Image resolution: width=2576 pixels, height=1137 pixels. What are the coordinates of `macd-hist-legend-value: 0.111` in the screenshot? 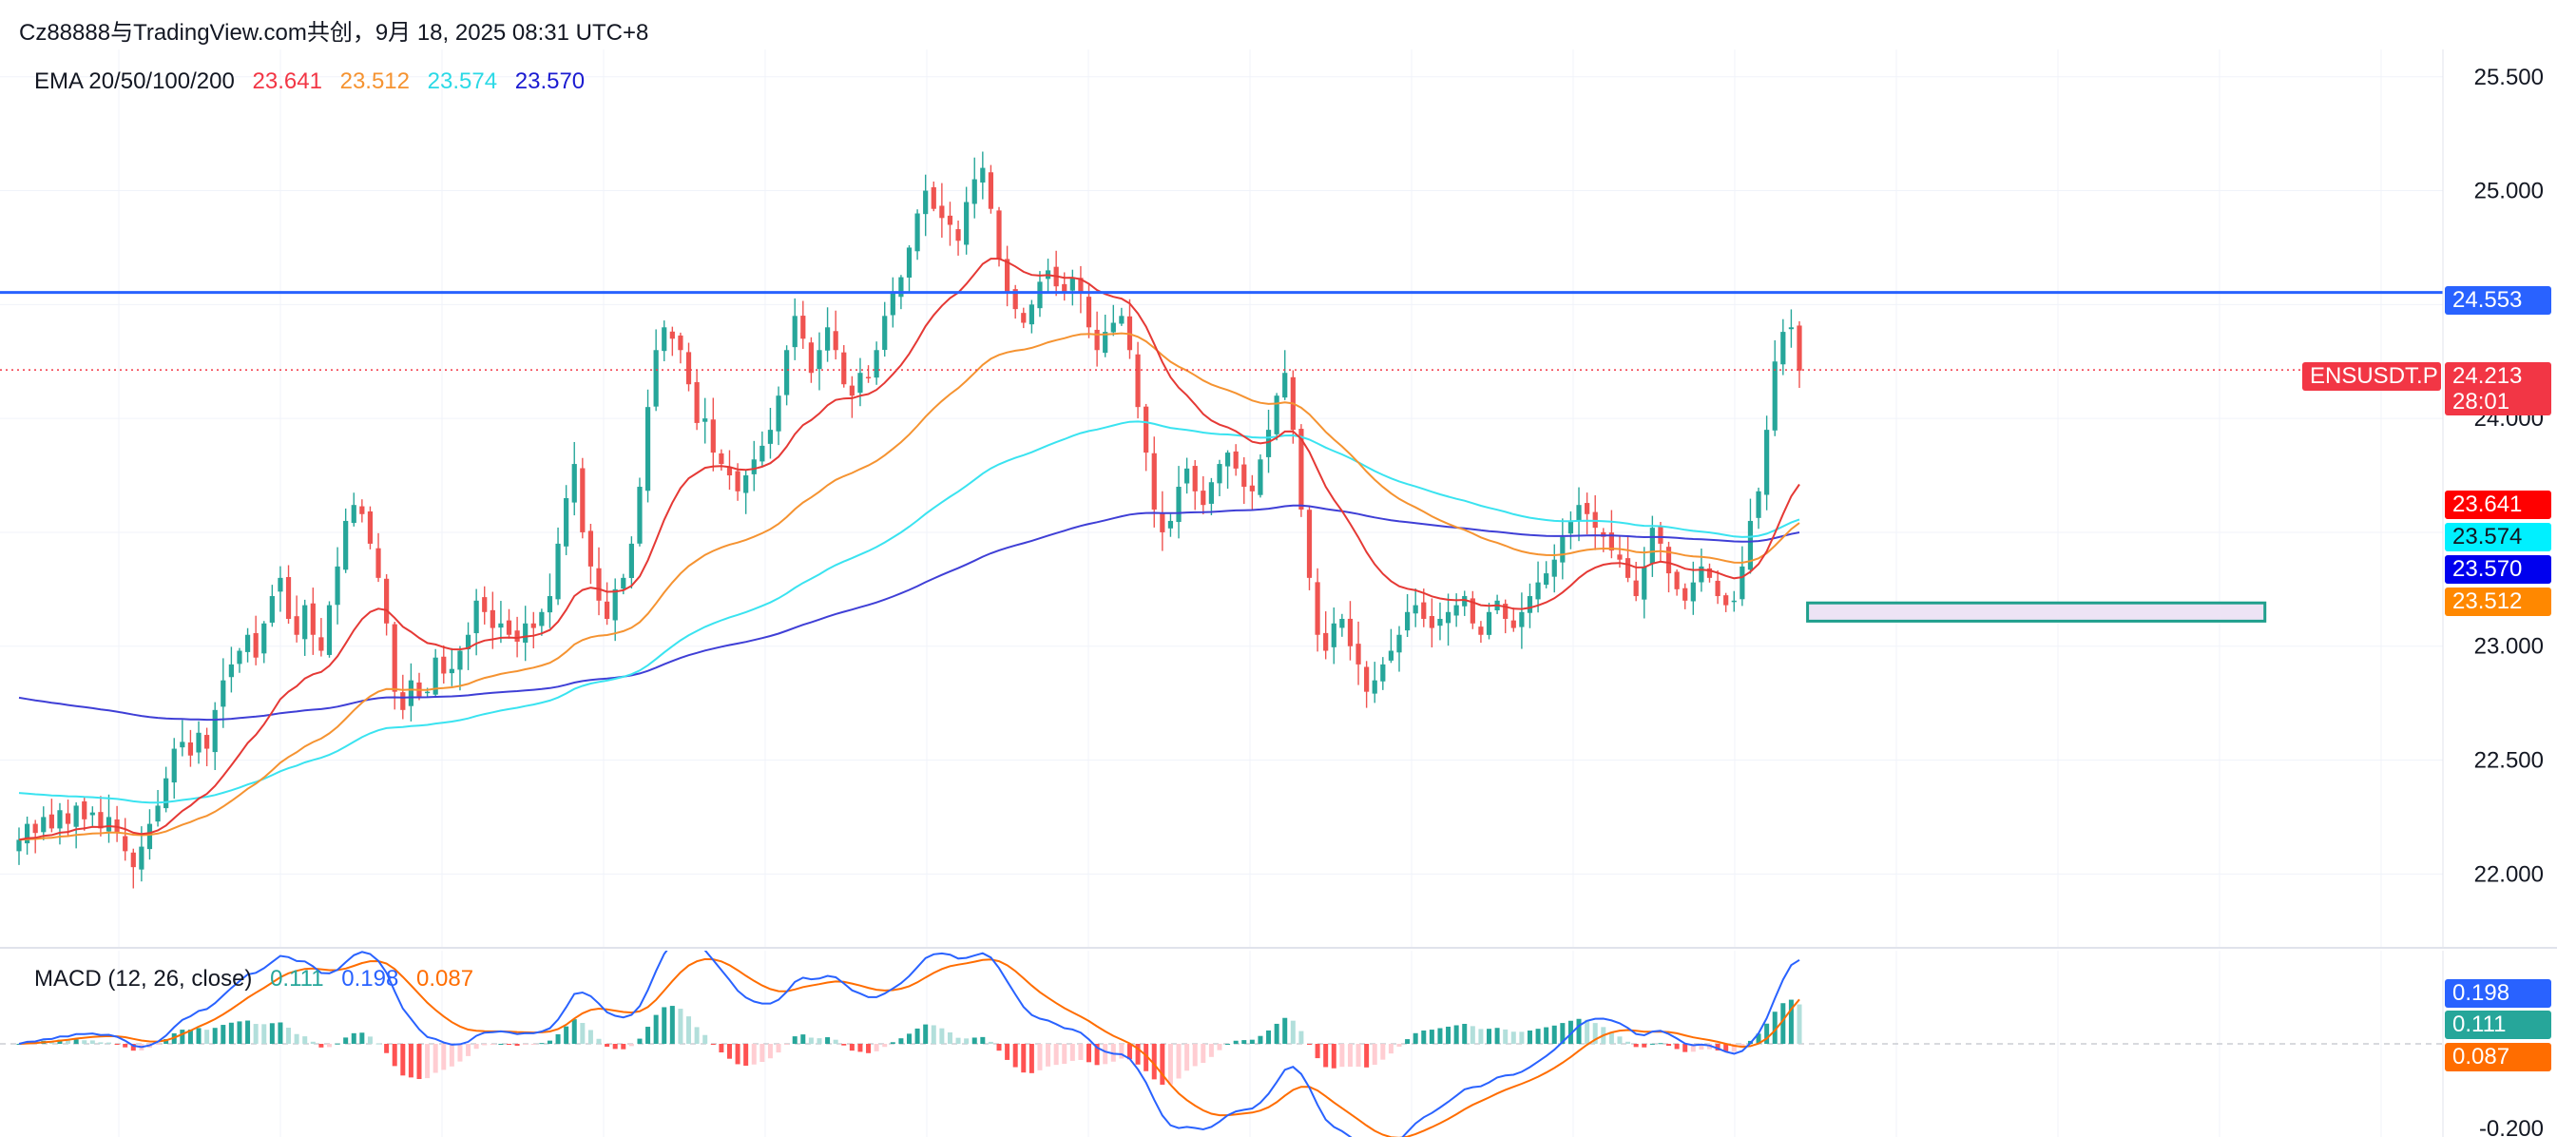 It's located at (297, 979).